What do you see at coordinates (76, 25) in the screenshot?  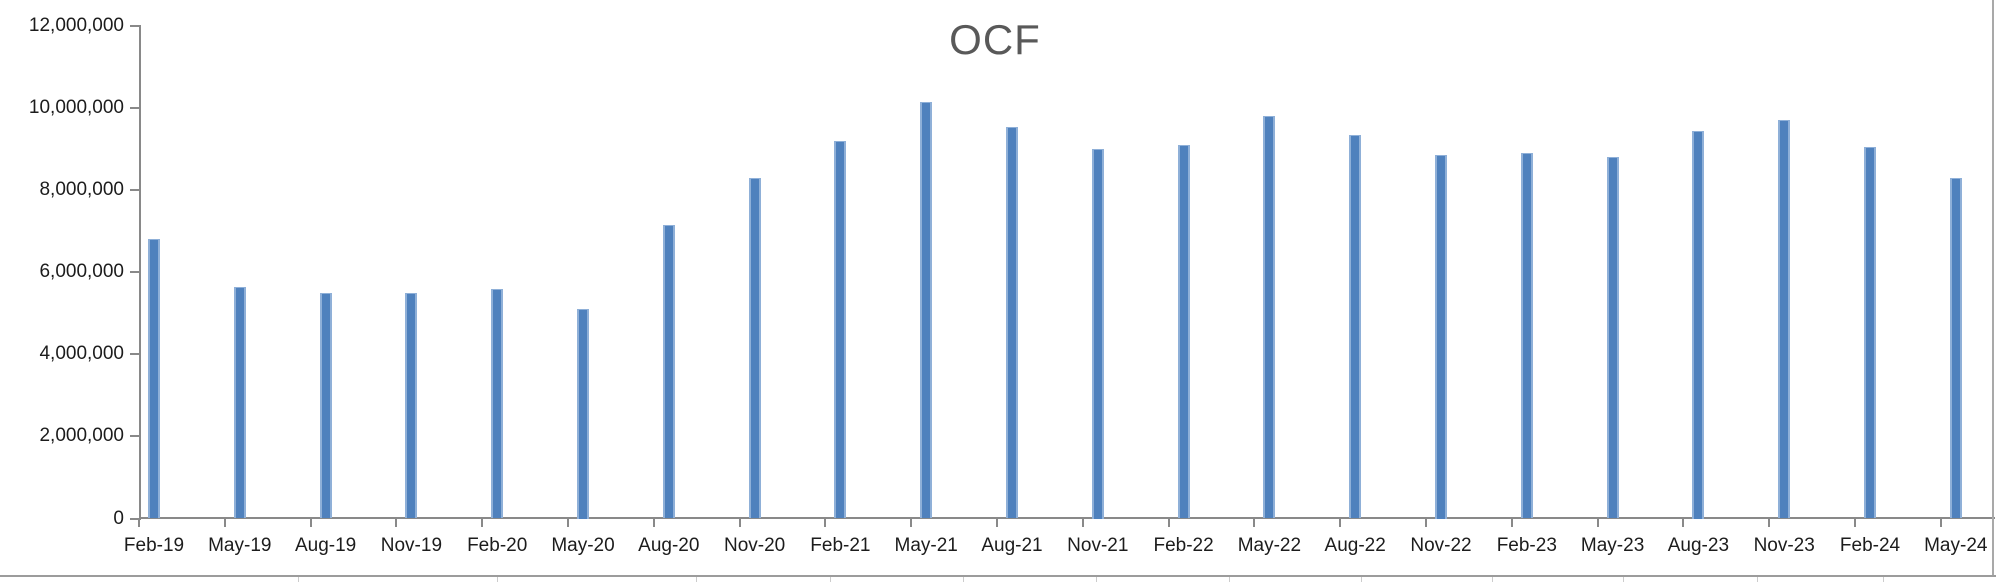 I see `y-axis-tick-label: 12,000,000` at bounding box center [76, 25].